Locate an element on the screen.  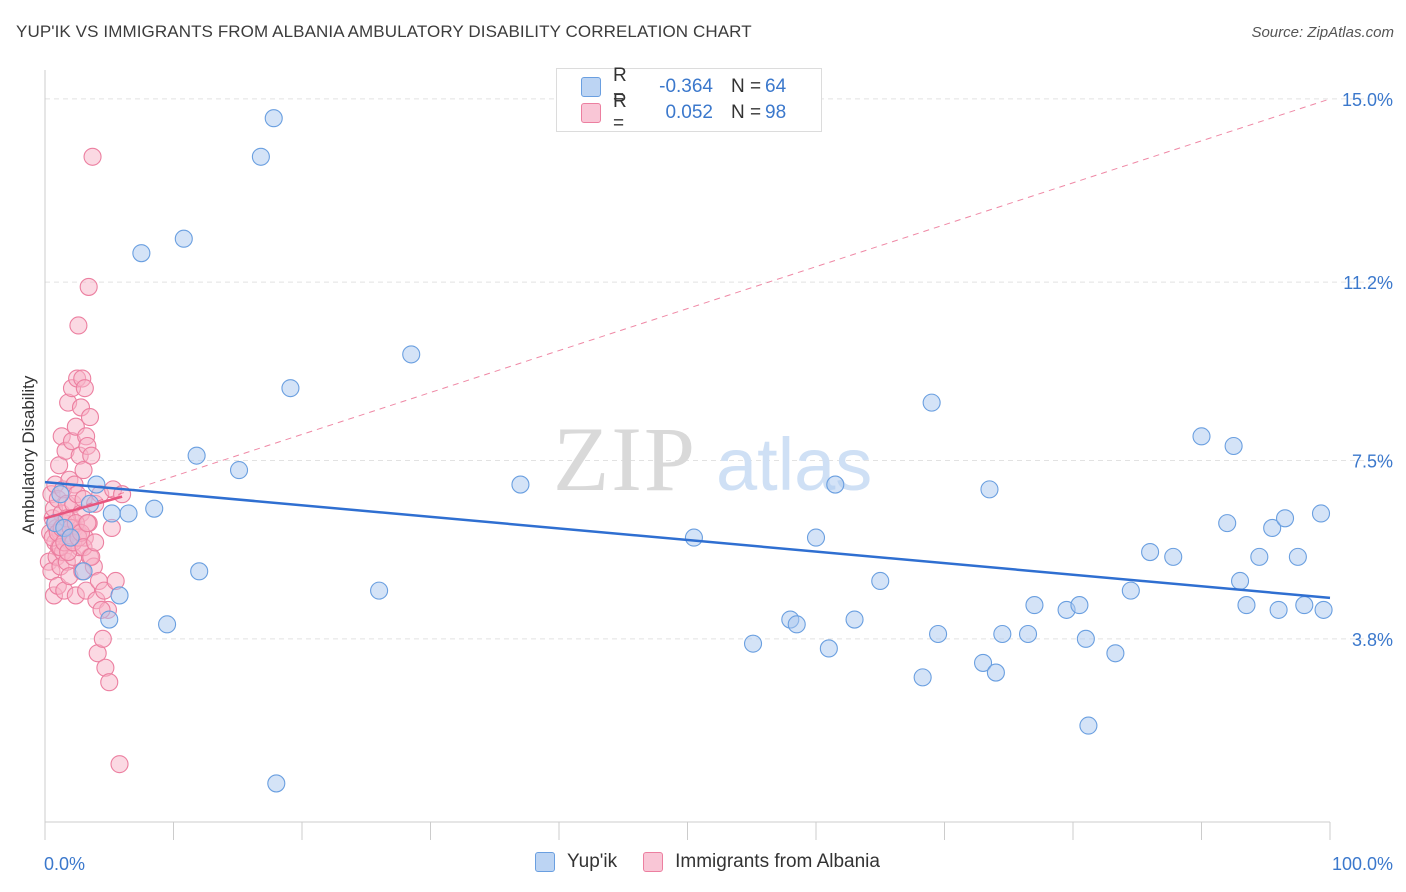
legend-box: R = -0.364 N = 64 R = 0.052 N = 98 is located at coordinates (689, 99).